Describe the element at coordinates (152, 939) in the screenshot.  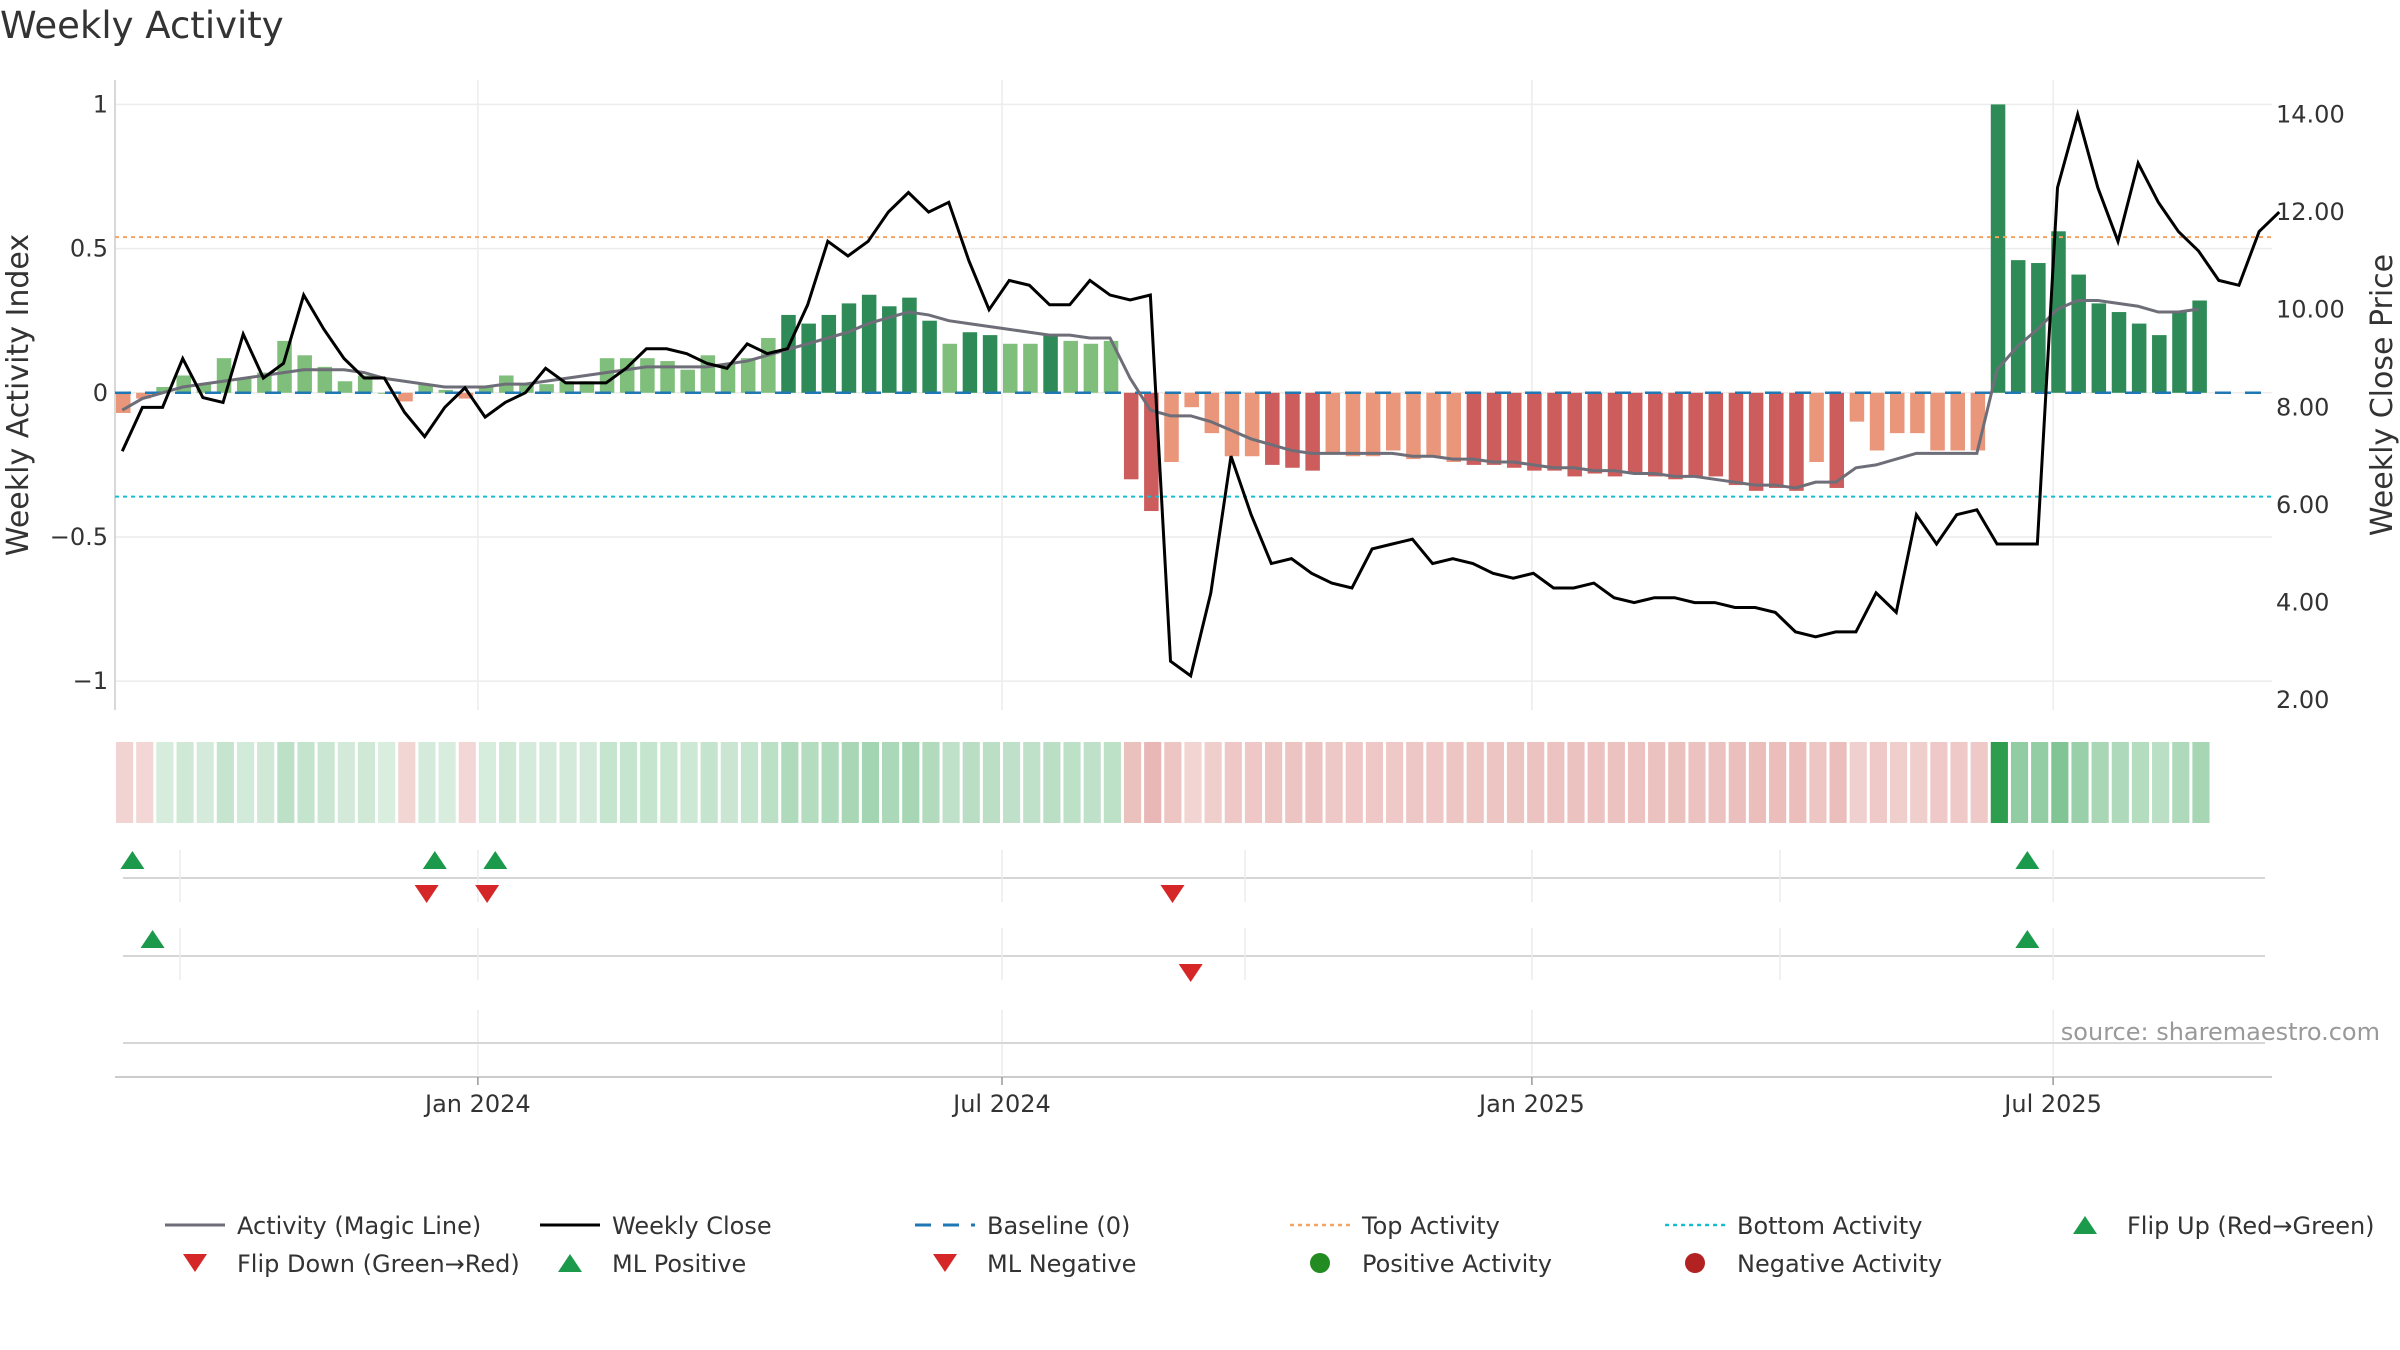
I see `ml-positive-marker` at that location.